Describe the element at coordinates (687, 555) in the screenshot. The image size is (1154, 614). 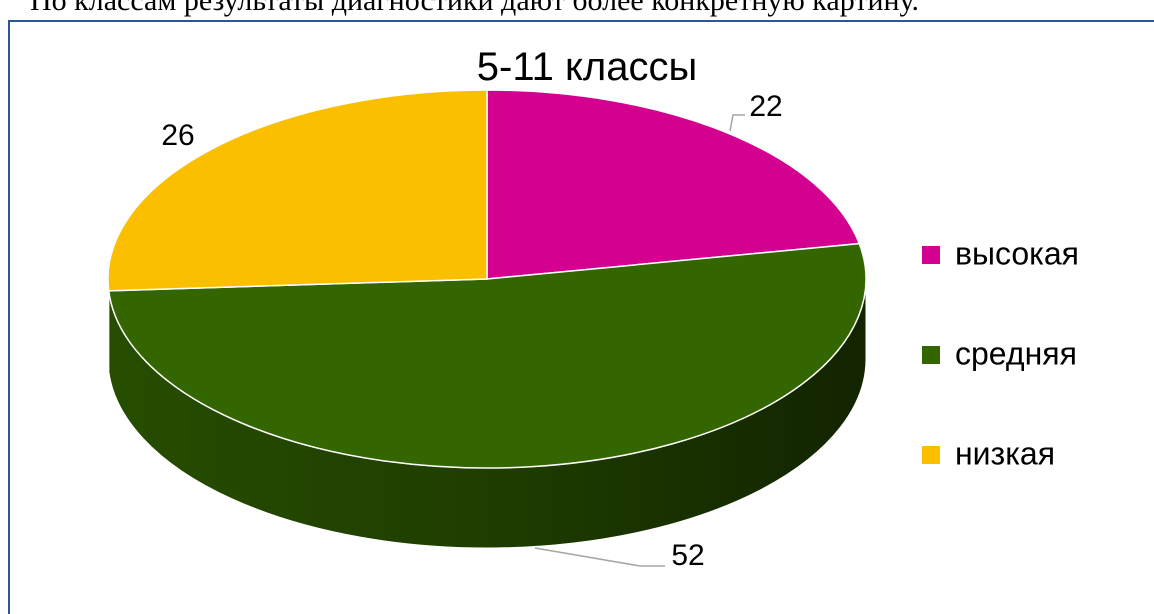
I see `data-label: 52` at that location.